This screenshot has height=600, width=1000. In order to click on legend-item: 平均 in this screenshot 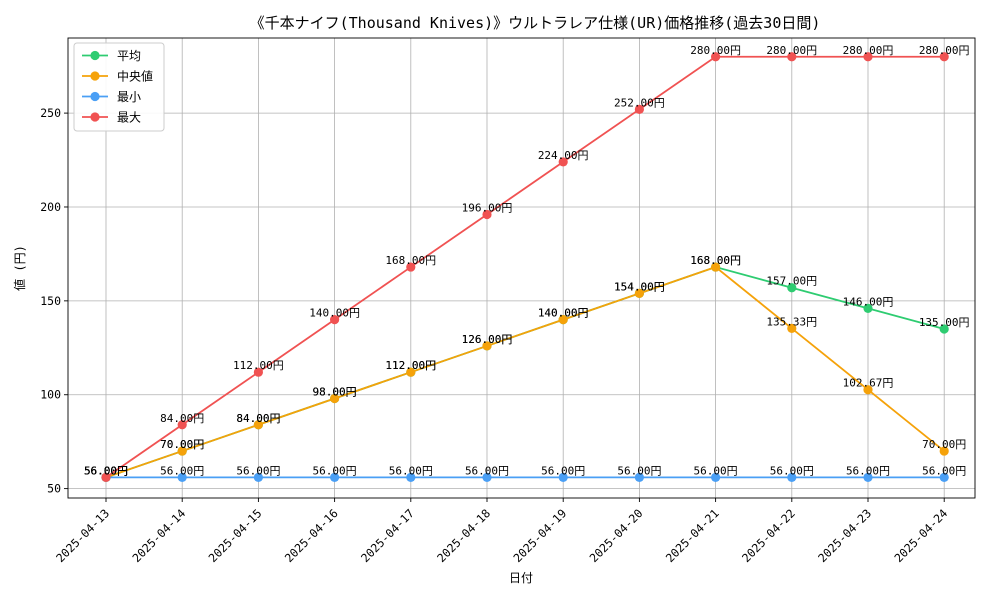, I will do `click(111, 56)`.